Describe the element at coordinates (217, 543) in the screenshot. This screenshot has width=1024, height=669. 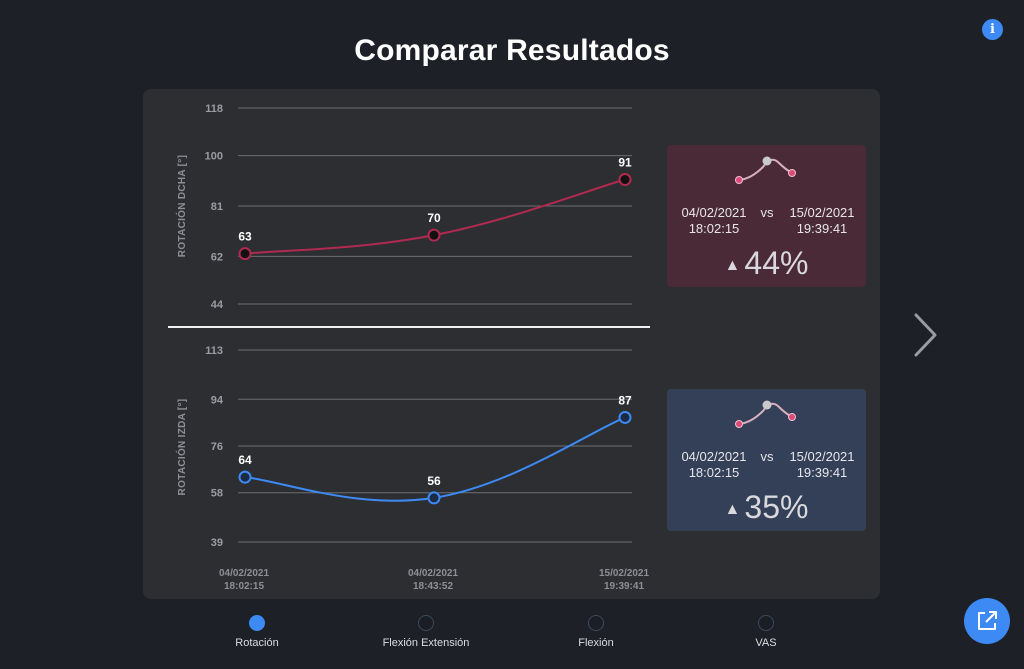
I see `y-tick-label: 39` at that location.